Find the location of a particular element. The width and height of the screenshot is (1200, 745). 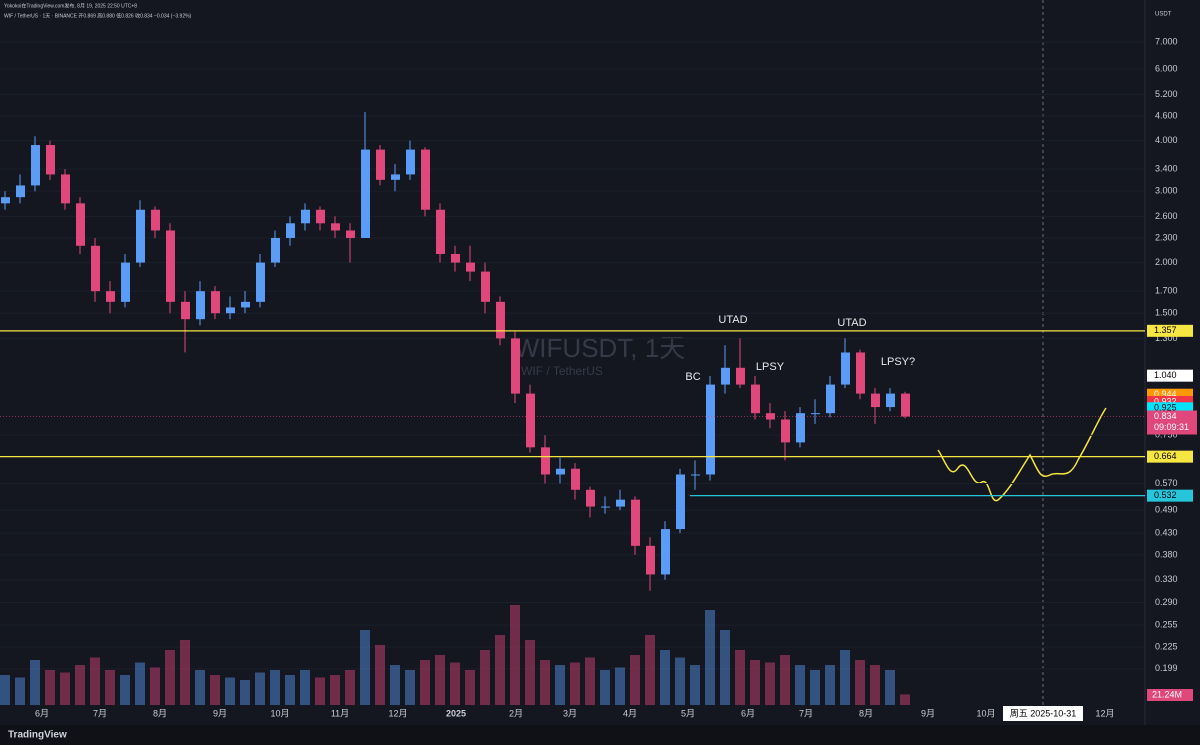

price-badge-label: 1.040 is located at coordinates (1165, 375).